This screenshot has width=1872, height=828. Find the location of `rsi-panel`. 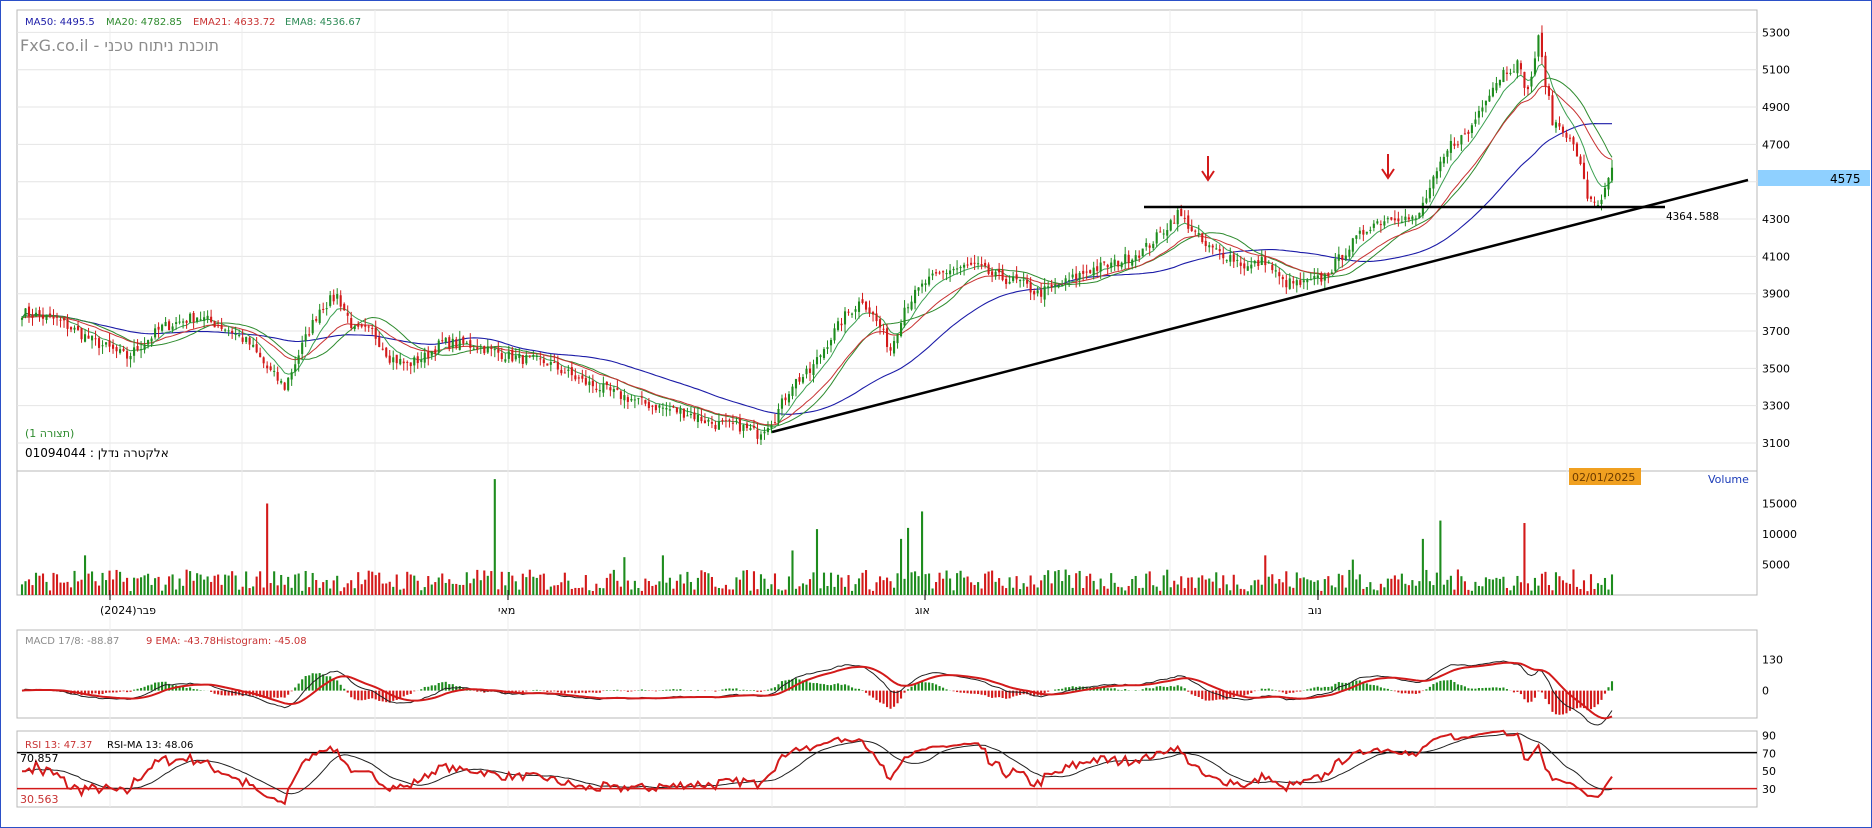

rsi-panel is located at coordinates (887, 769).